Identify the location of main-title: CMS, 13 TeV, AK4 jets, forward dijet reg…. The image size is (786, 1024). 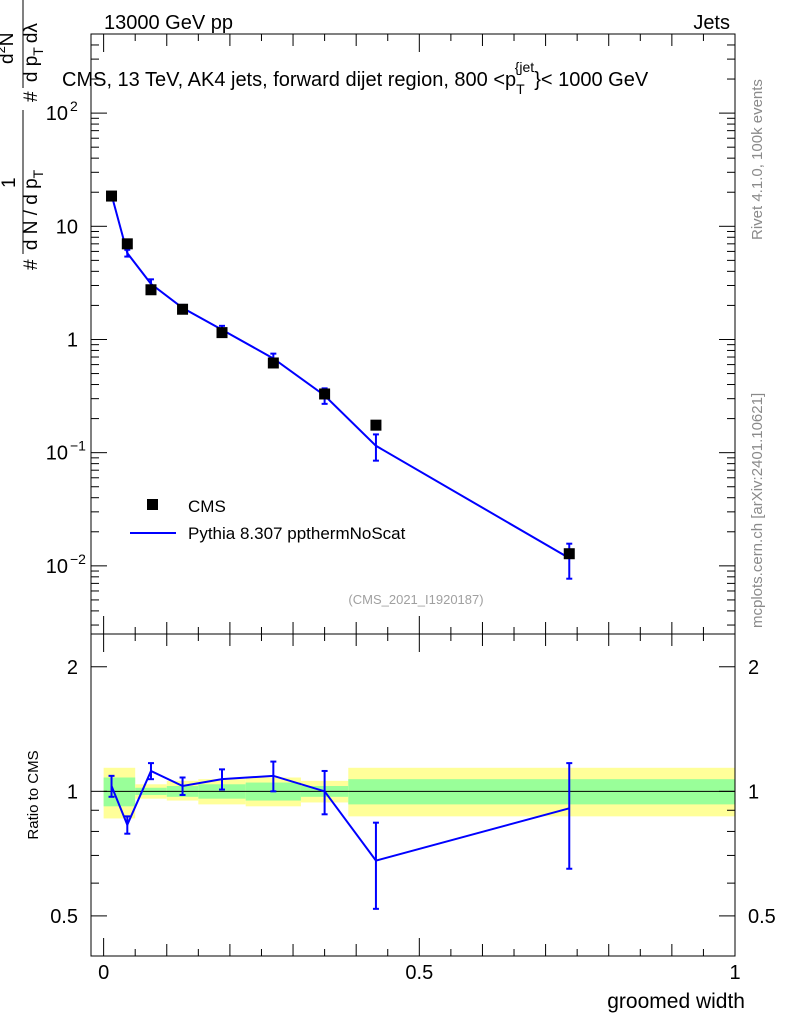
(355, 78).